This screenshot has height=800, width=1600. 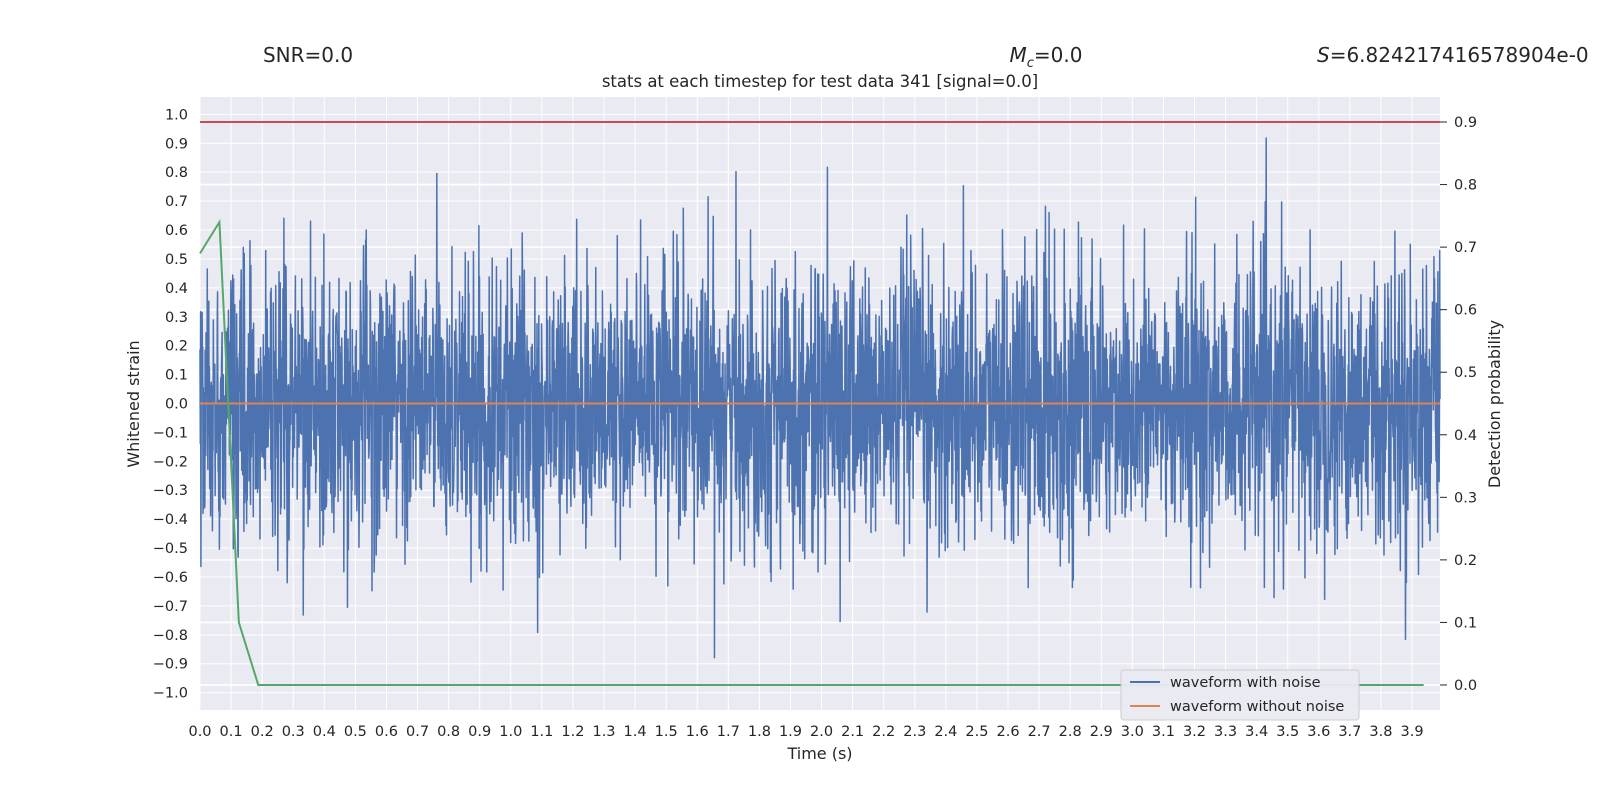 I want to click on s-value: =6.824217416578904e-0, so click(x=1459, y=55).